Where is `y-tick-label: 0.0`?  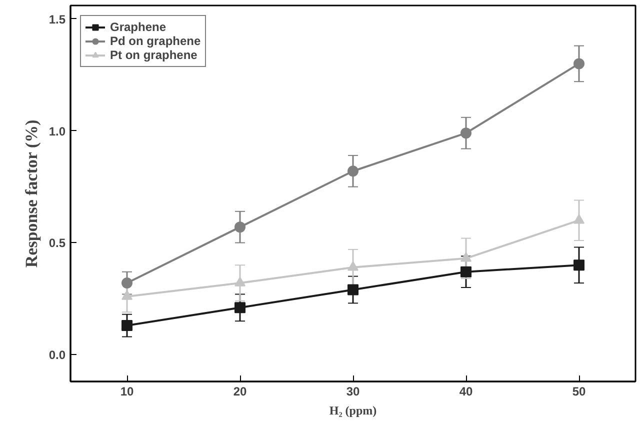
y-tick-label: 0.0 is located at coordinates (57, 355).